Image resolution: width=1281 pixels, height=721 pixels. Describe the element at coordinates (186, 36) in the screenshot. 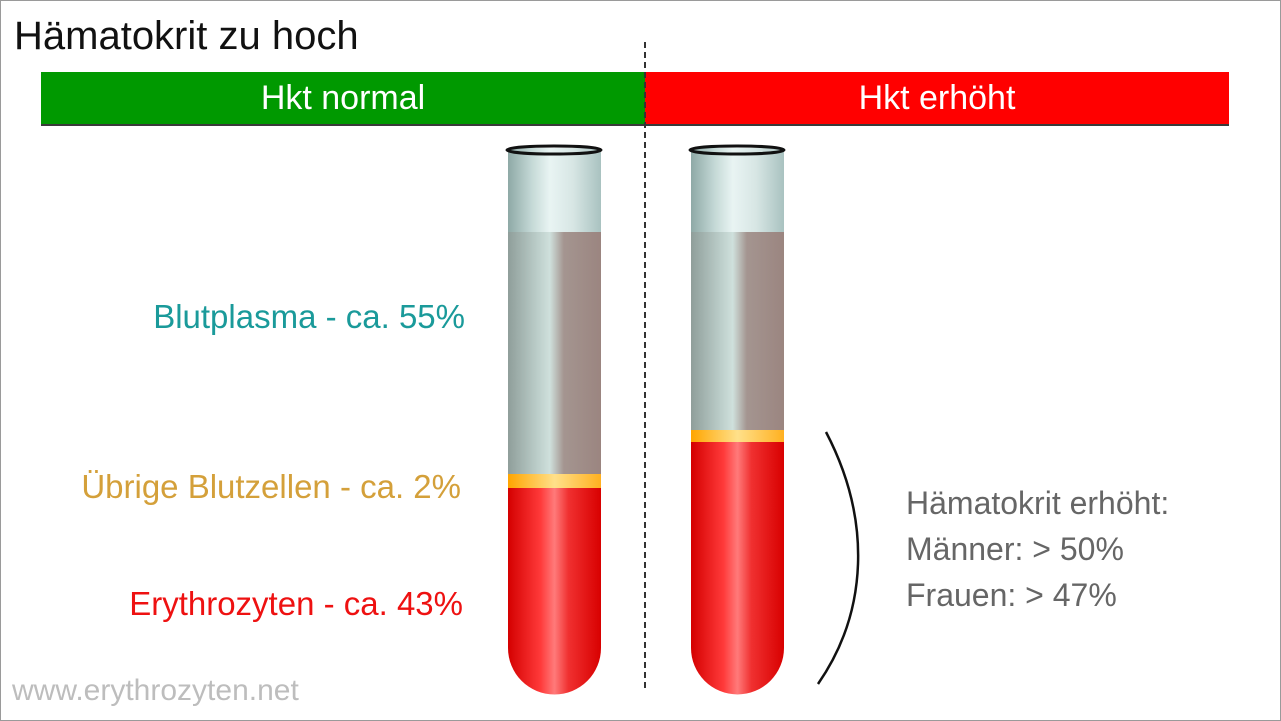

I see `page-title: Hämatokrit zu hoch` at that location.